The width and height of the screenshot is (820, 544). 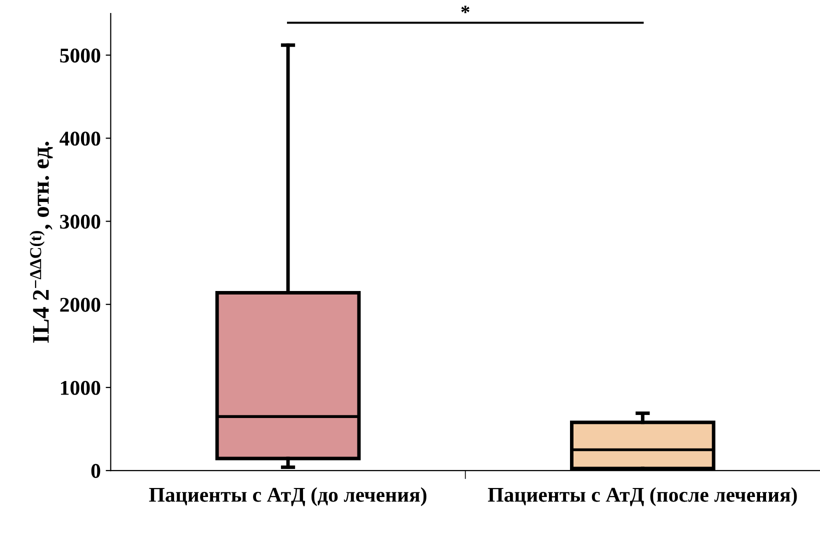 I want to click on y-tick-label: 0, so click(x=95, y=471).